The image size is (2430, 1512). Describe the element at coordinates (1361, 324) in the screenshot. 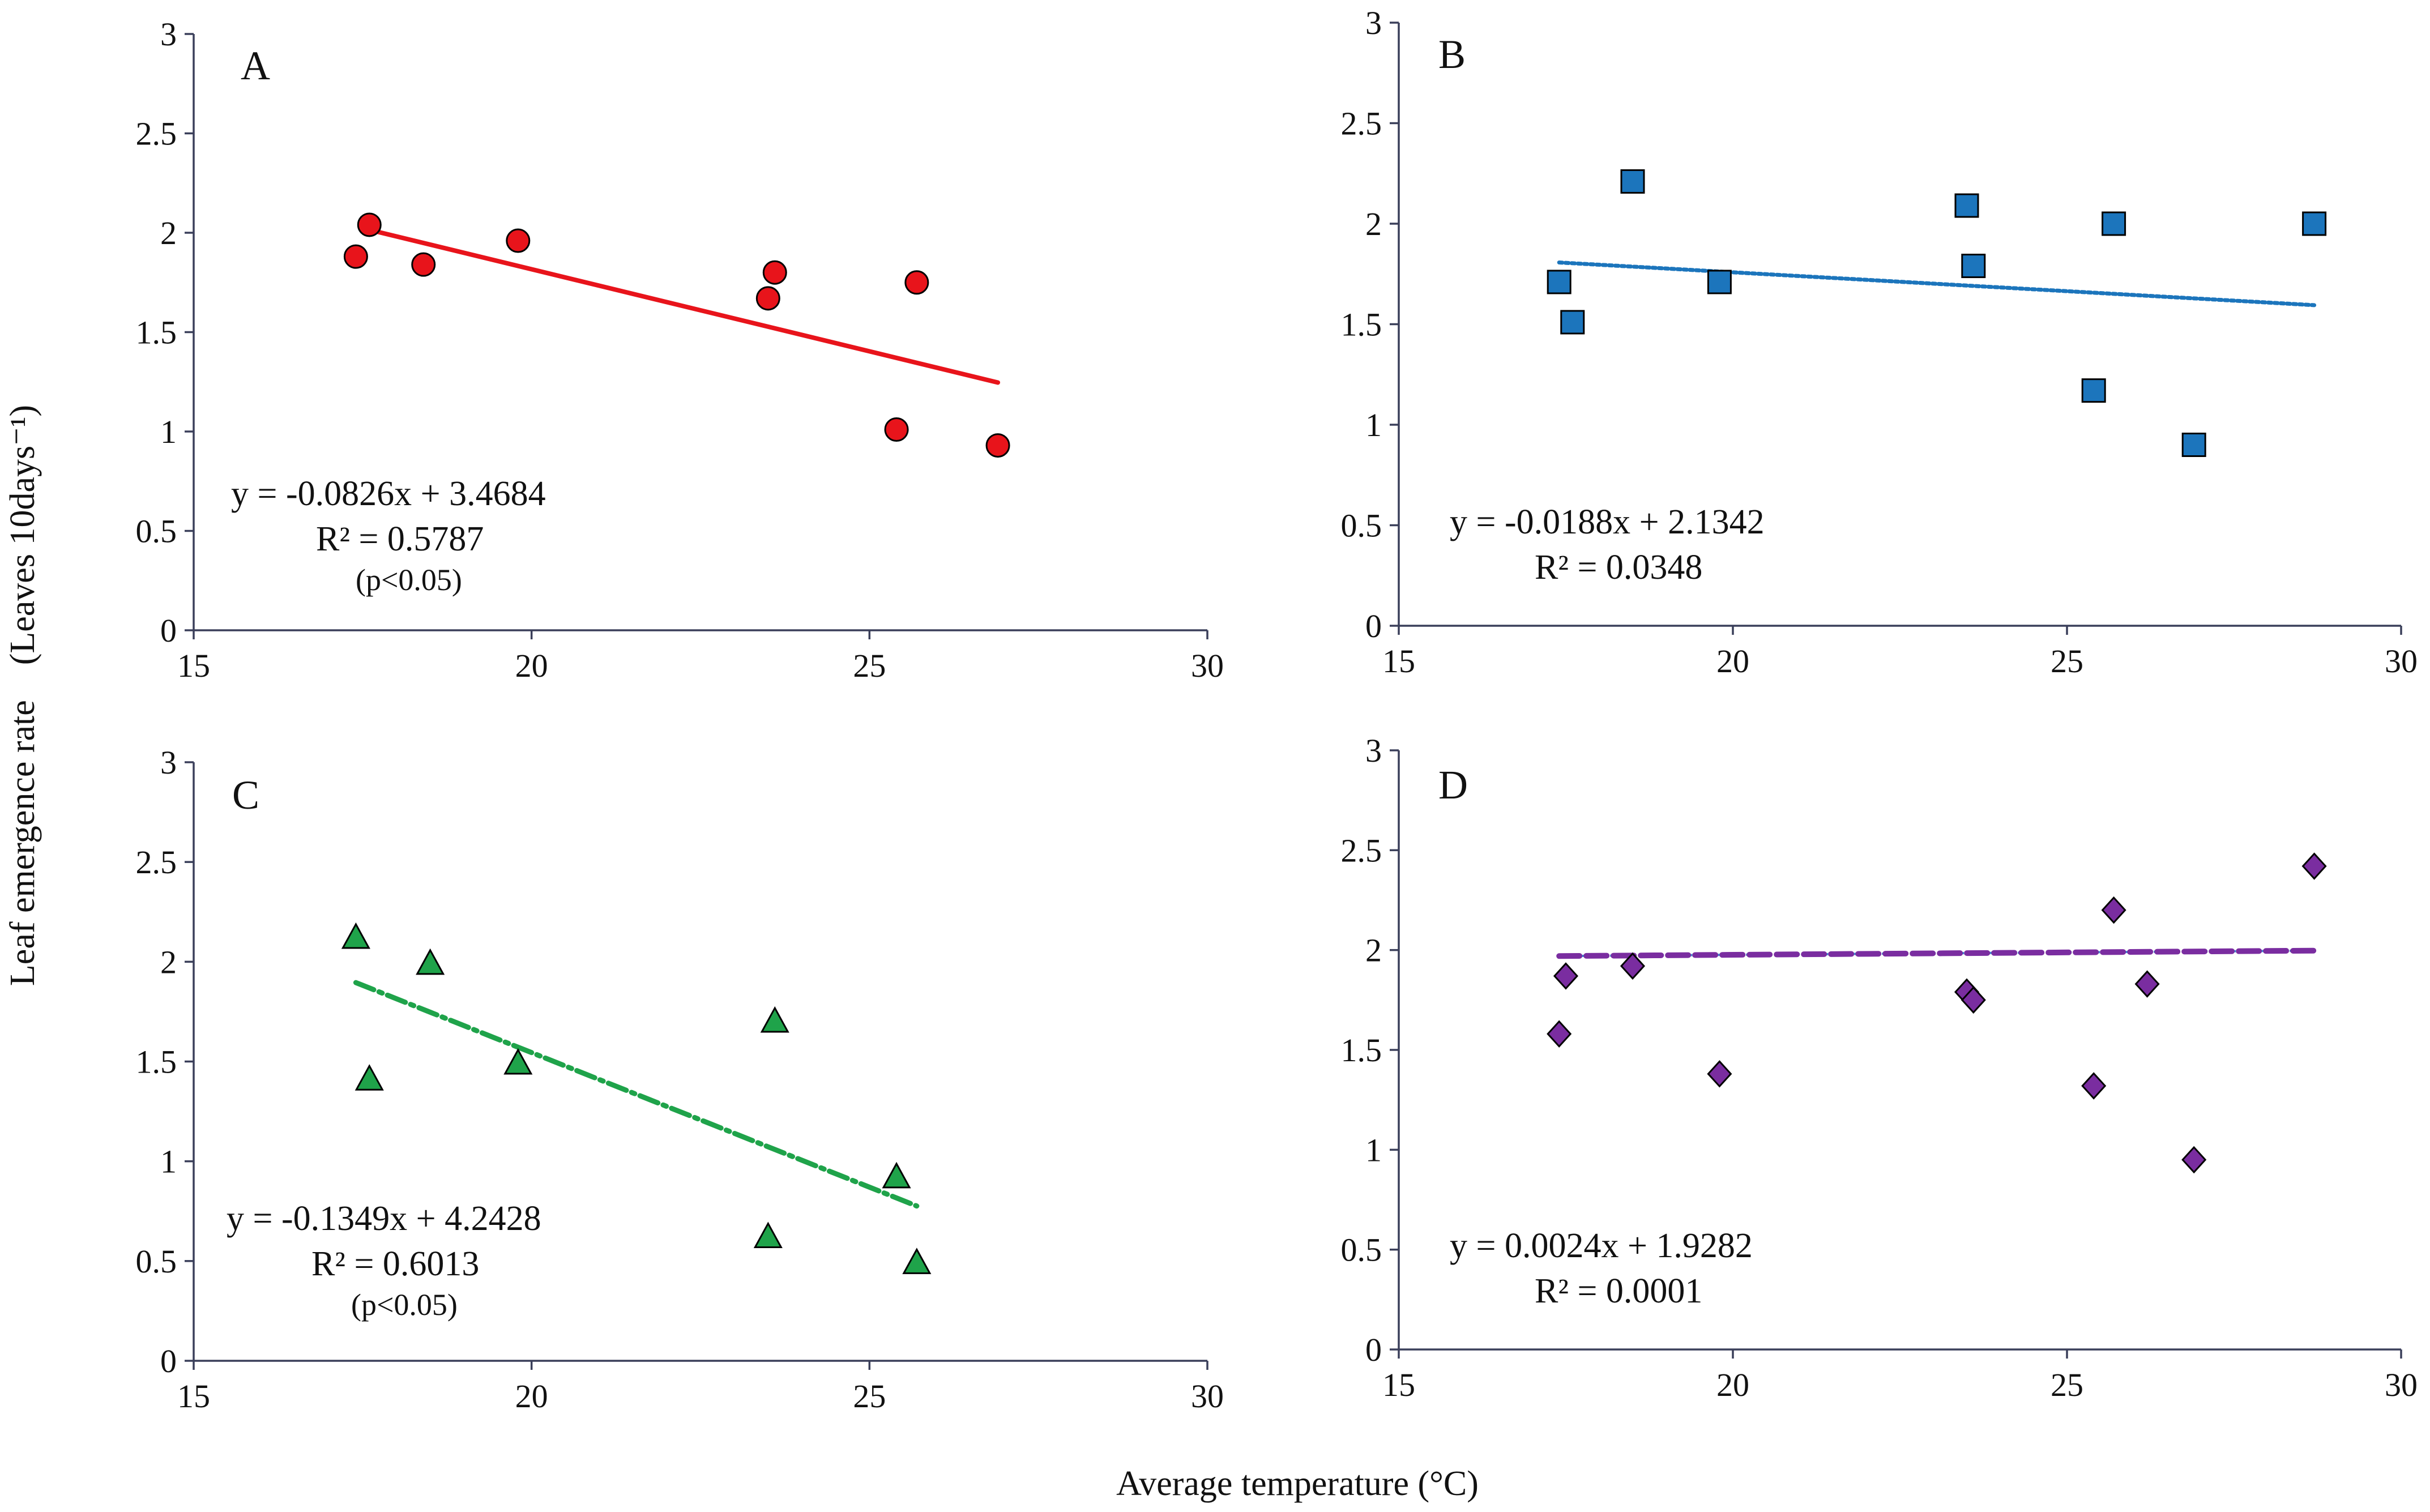

I see `y-tick-label-b: 1.5` at that location.